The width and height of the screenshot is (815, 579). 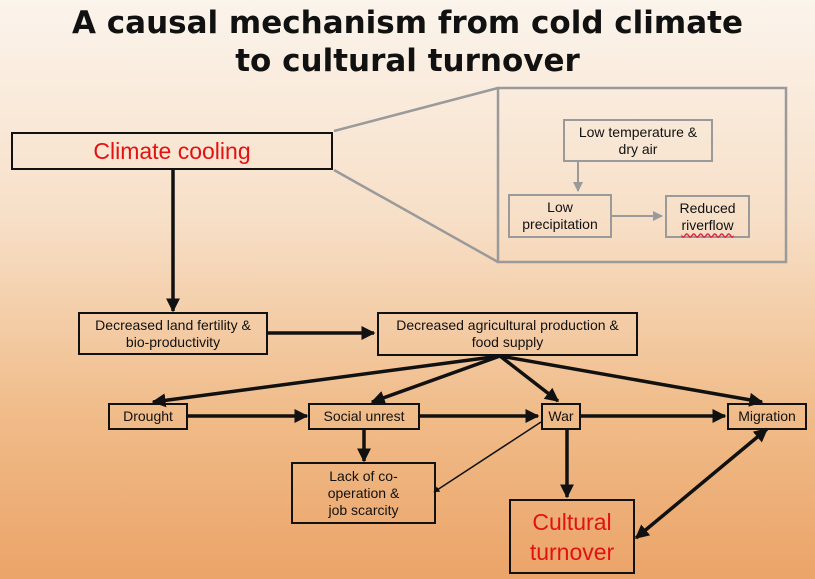 I want to click on arrow-war-to-lackcoop, so click(x=487, y=457).